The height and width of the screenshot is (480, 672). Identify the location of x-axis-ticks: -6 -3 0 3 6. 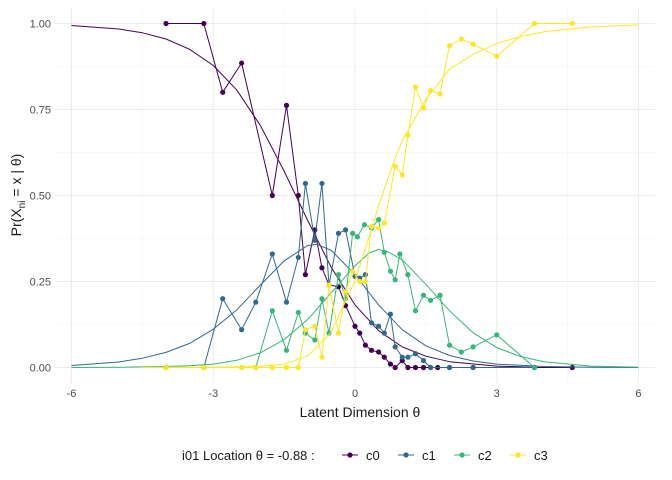
(354, 394).